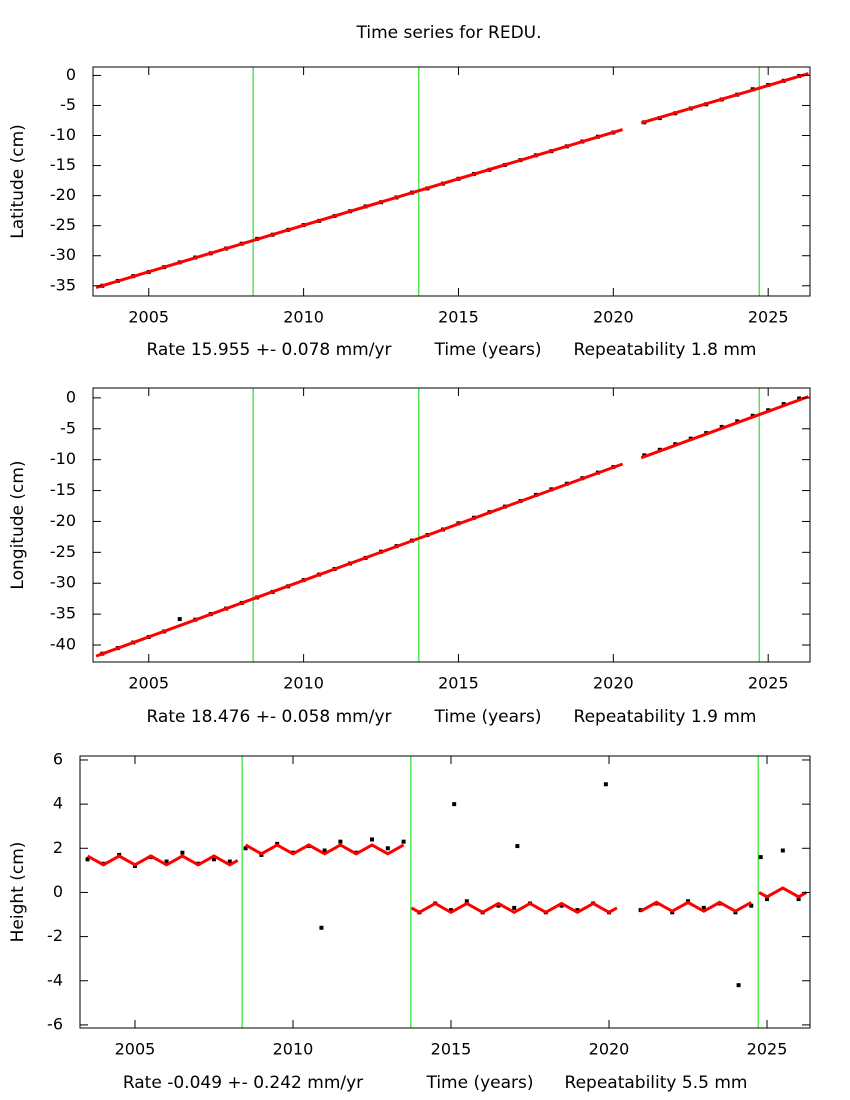  Describe the element at coordinates (55, 935) in the screenshot. I see `y-tick-label: -2` at that location.